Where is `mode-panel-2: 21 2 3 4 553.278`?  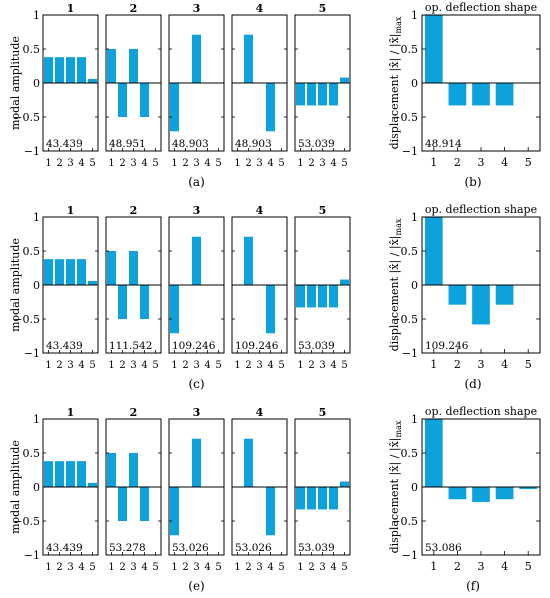
mode-panel-2: 21 2 3 4 553.278 is located at coordinates (133, 489).